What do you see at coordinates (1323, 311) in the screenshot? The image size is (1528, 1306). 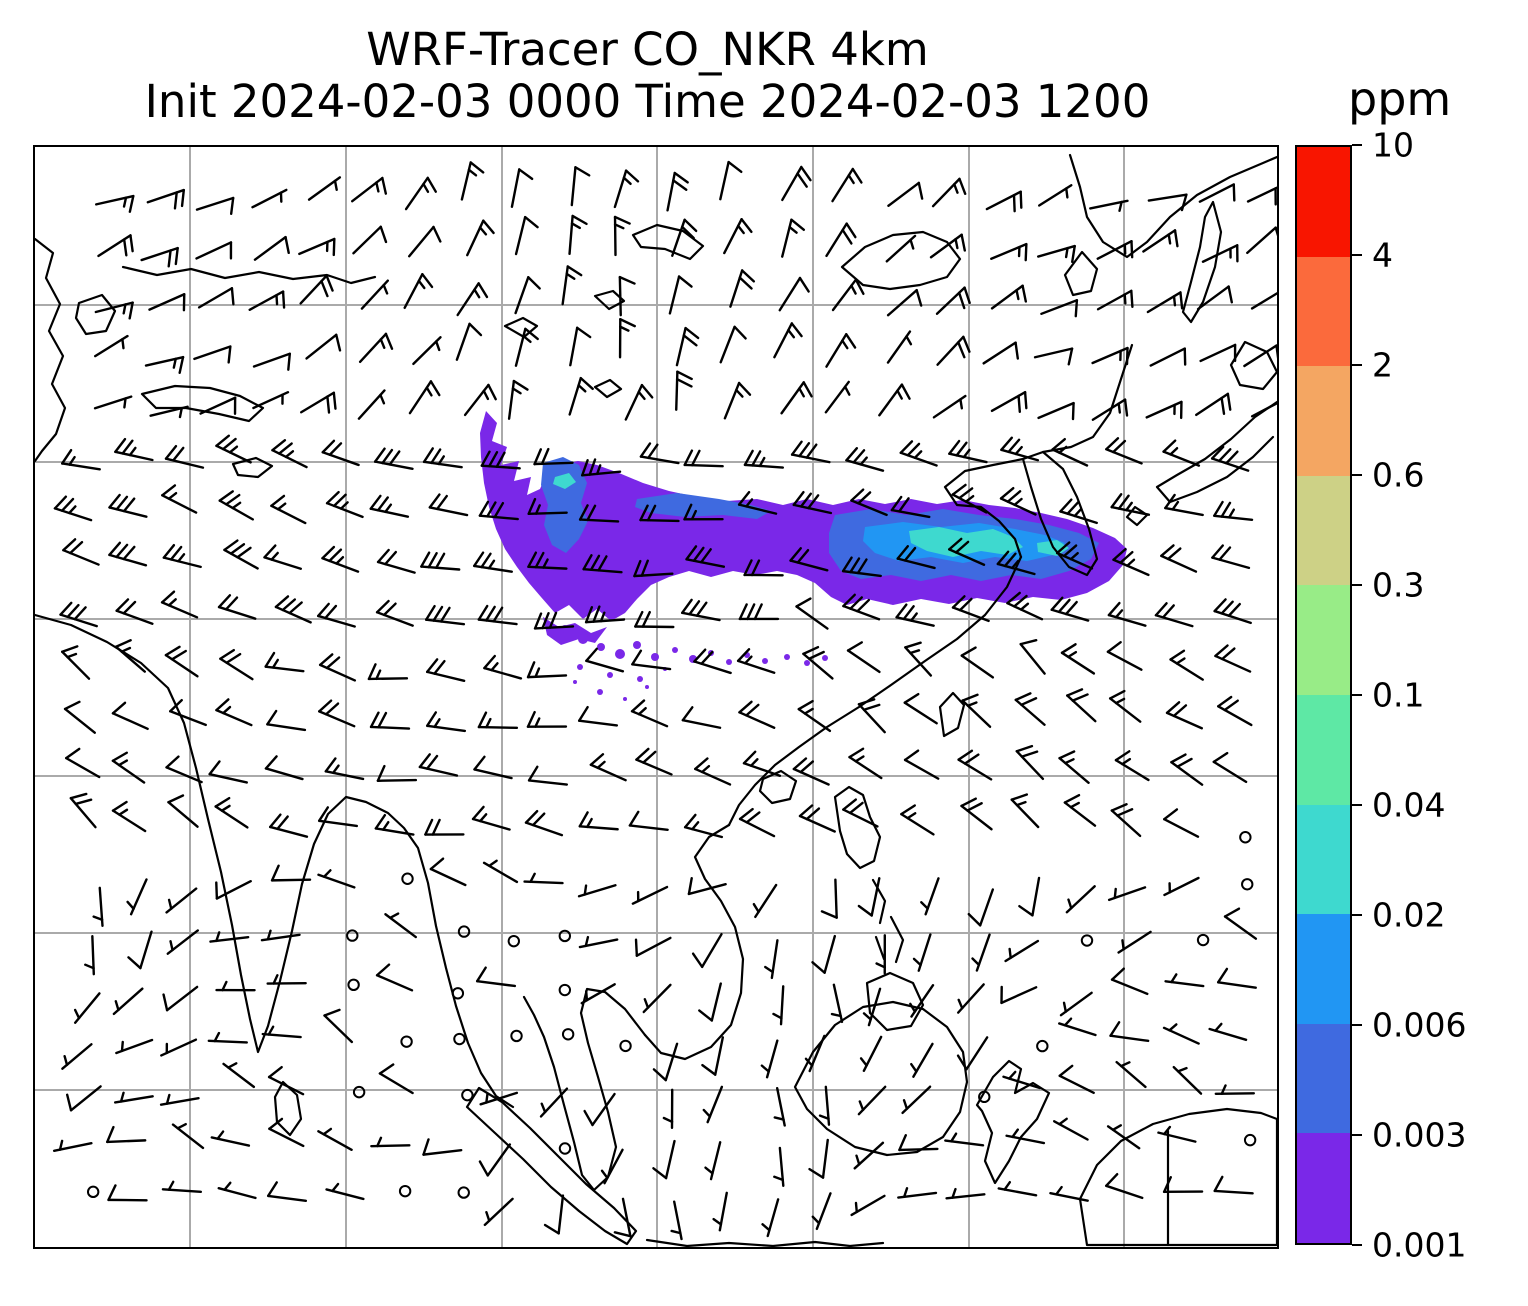 I see `colorbar-segment` at bounding box center [1323, 311].